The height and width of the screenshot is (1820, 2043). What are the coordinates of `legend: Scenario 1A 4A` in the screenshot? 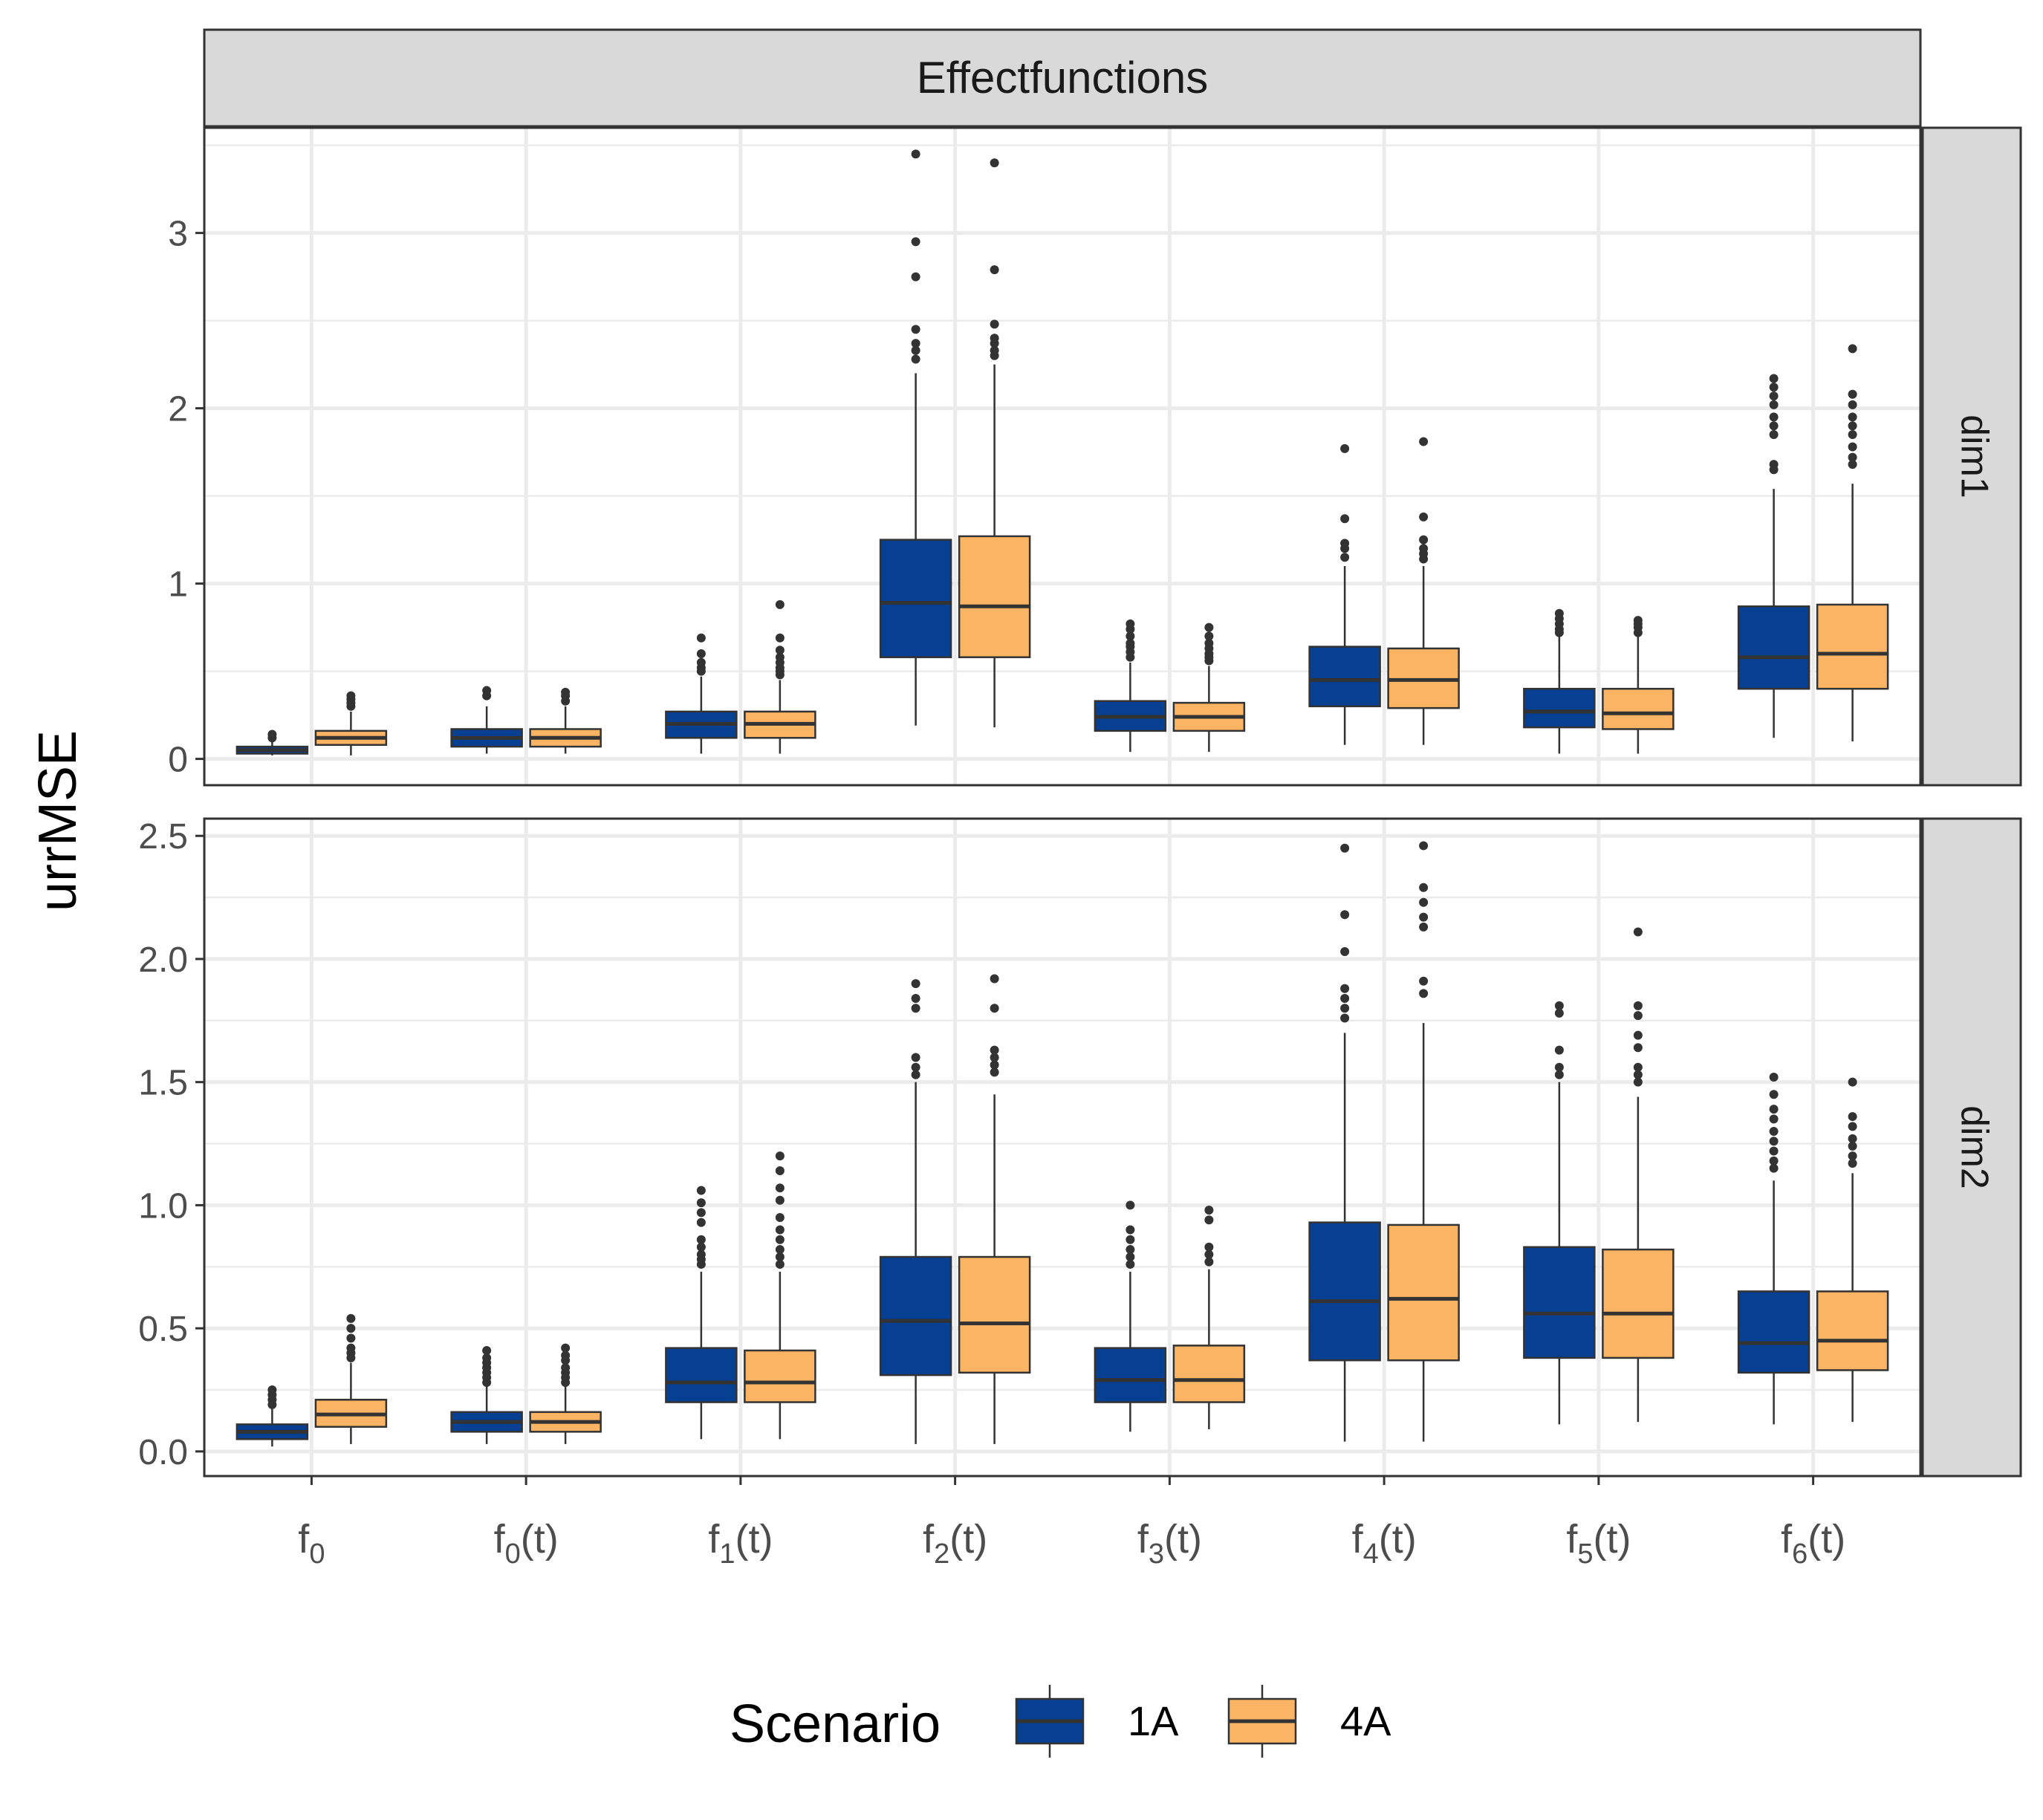 It's located at (1061, 1721).